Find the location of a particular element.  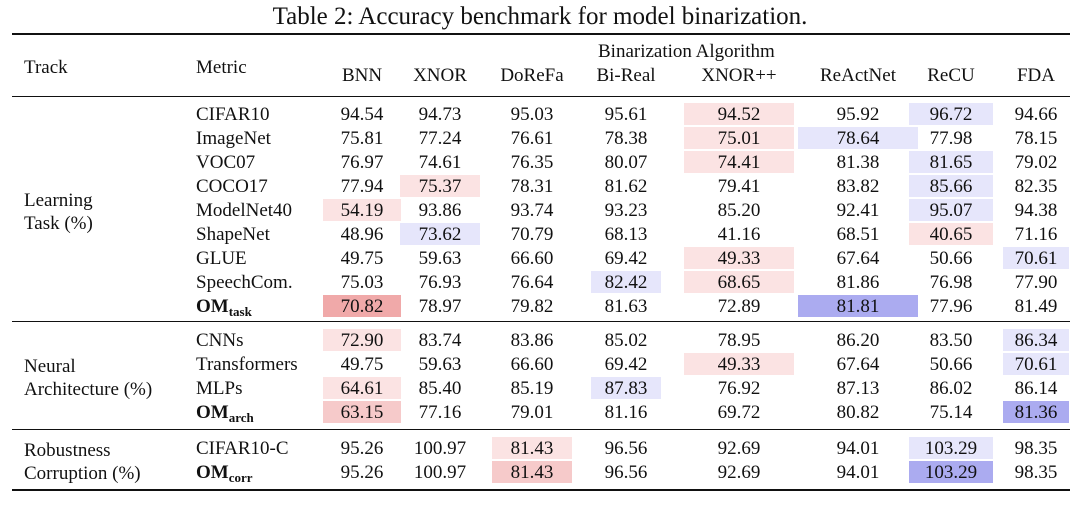

table-cell: 76.64 is located at coordinates (532, 282).